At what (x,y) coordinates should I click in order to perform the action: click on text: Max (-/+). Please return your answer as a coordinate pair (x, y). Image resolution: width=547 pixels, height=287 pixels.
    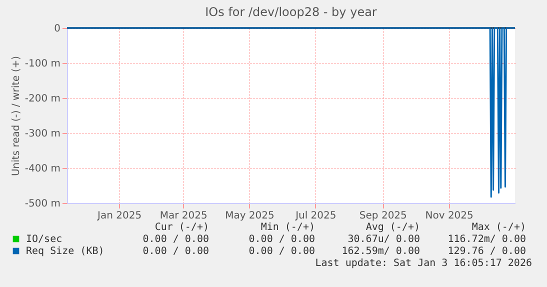
    Looking at the image, I should click on (499, 227).